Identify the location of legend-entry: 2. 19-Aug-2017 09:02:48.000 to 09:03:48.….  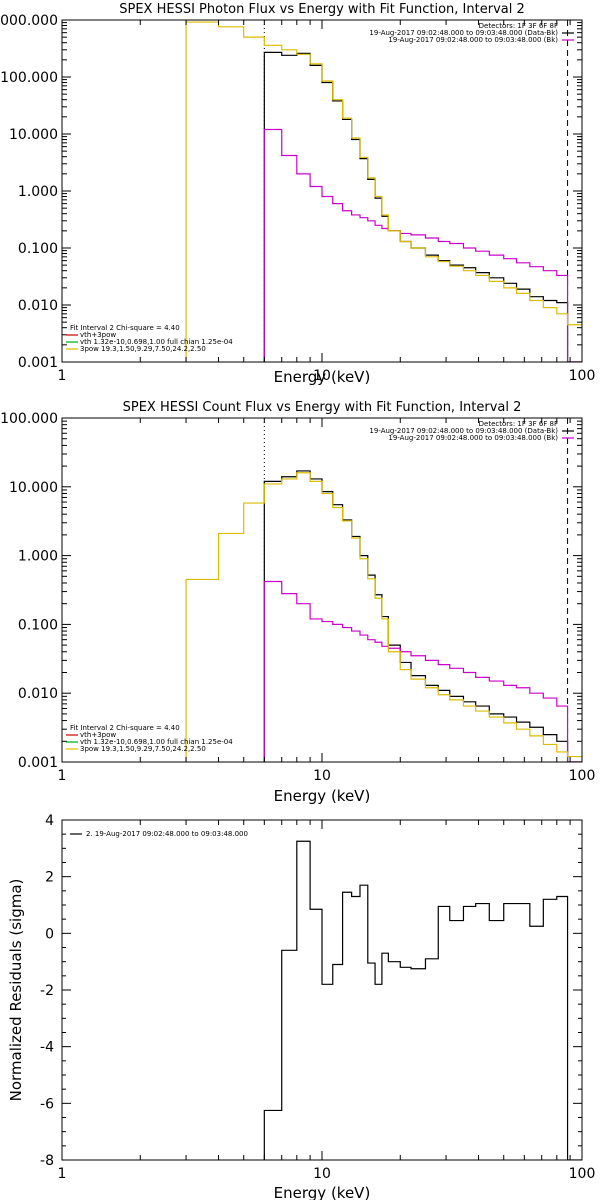
(167, 834).